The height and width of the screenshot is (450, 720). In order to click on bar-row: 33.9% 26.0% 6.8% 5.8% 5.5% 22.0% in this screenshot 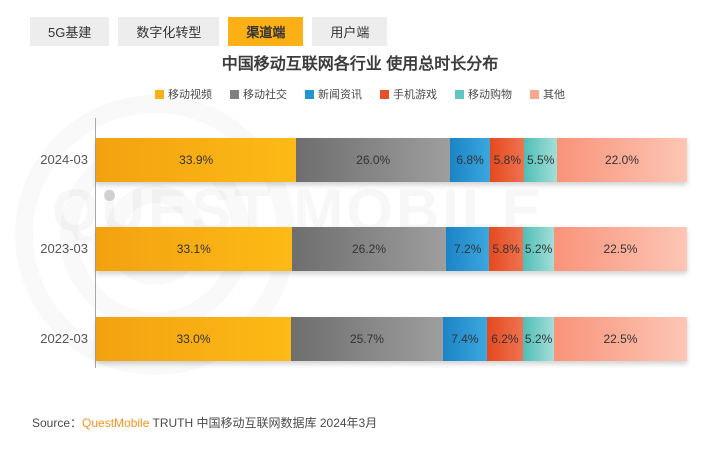, I will do `click(391, 160)`.